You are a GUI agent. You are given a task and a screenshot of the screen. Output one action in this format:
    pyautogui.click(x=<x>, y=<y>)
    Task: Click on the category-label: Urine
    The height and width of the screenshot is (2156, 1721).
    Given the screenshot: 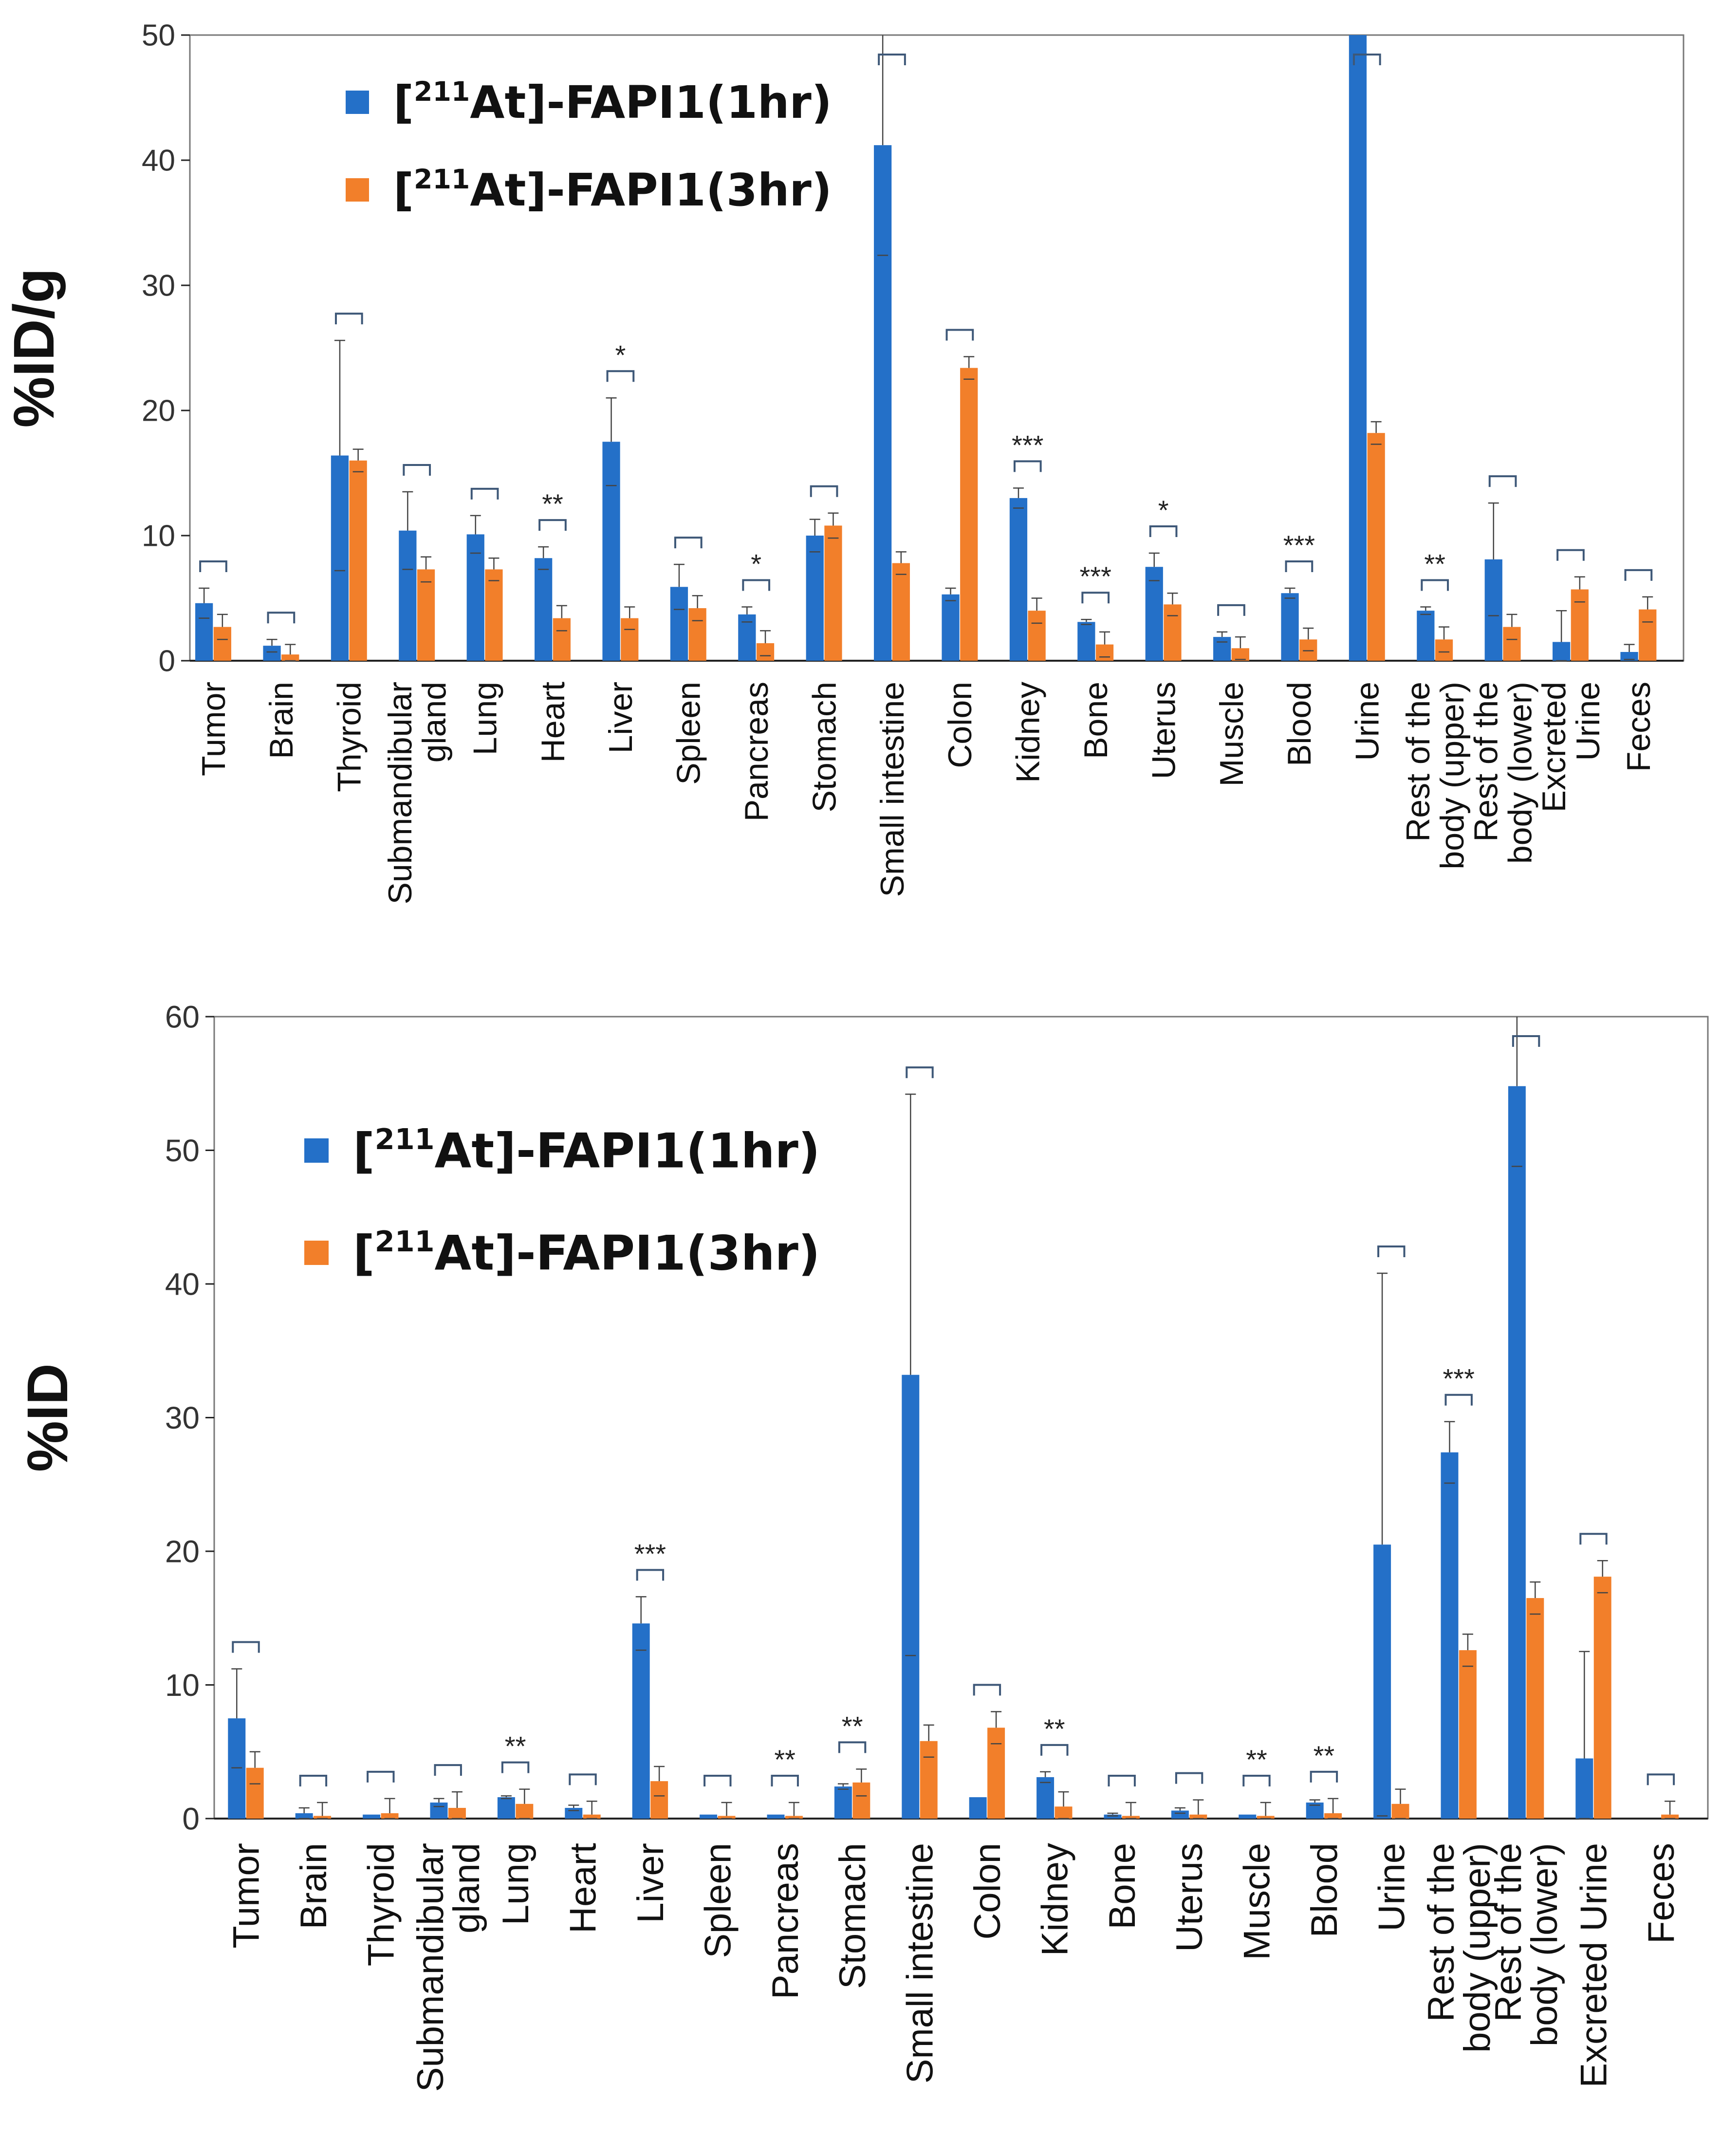 What is the action you would take?
    pyautogui.click(x=1367, y=722)
    